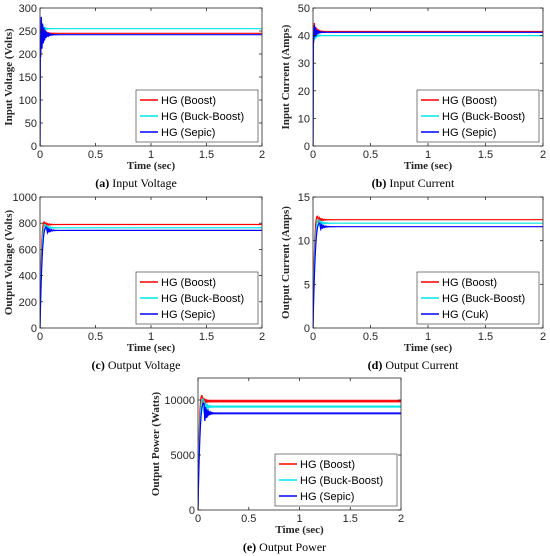  What do you see at coordinates (28, 101) in the screenshot?
I see `y-tick-label: 100` at bounding box center [28, 101].